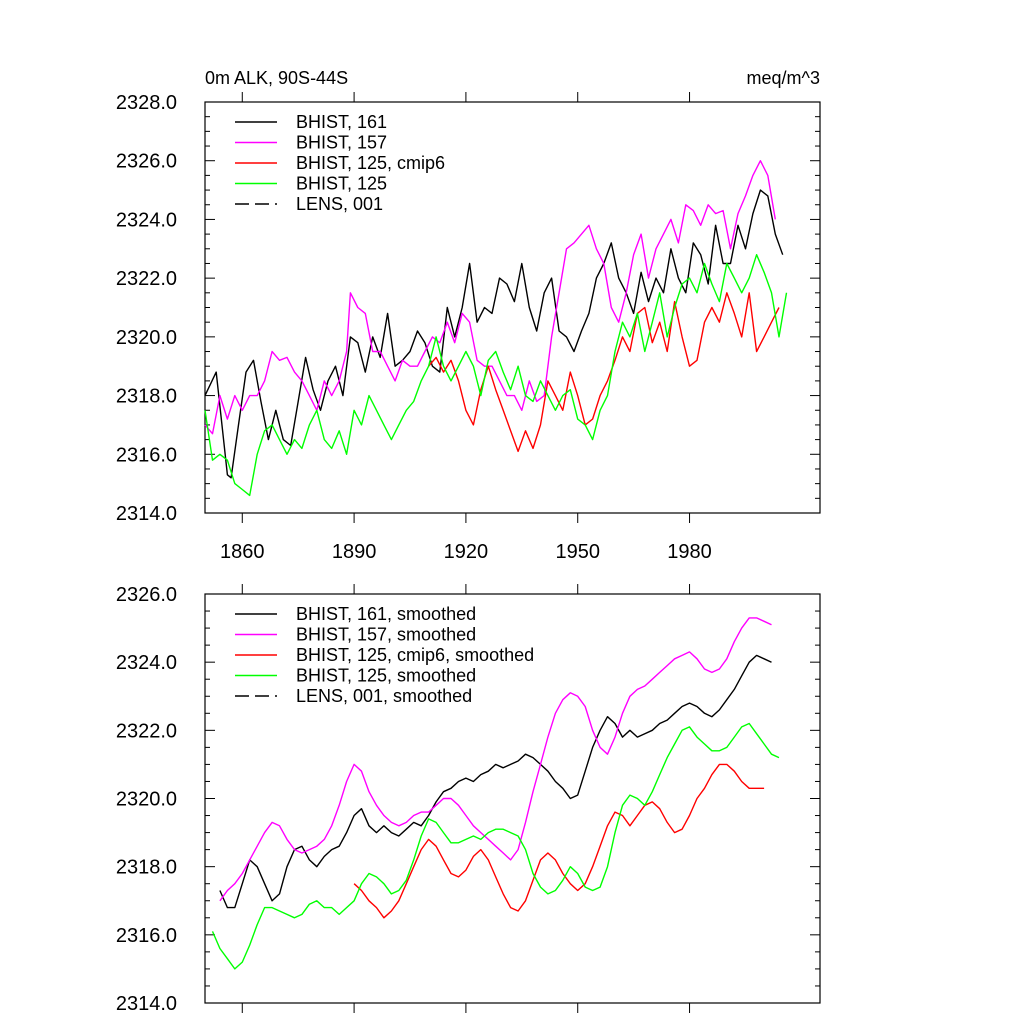 The image size is (1024, 1024). I want to click on x-tick-label: 1860, so click(242, 552).